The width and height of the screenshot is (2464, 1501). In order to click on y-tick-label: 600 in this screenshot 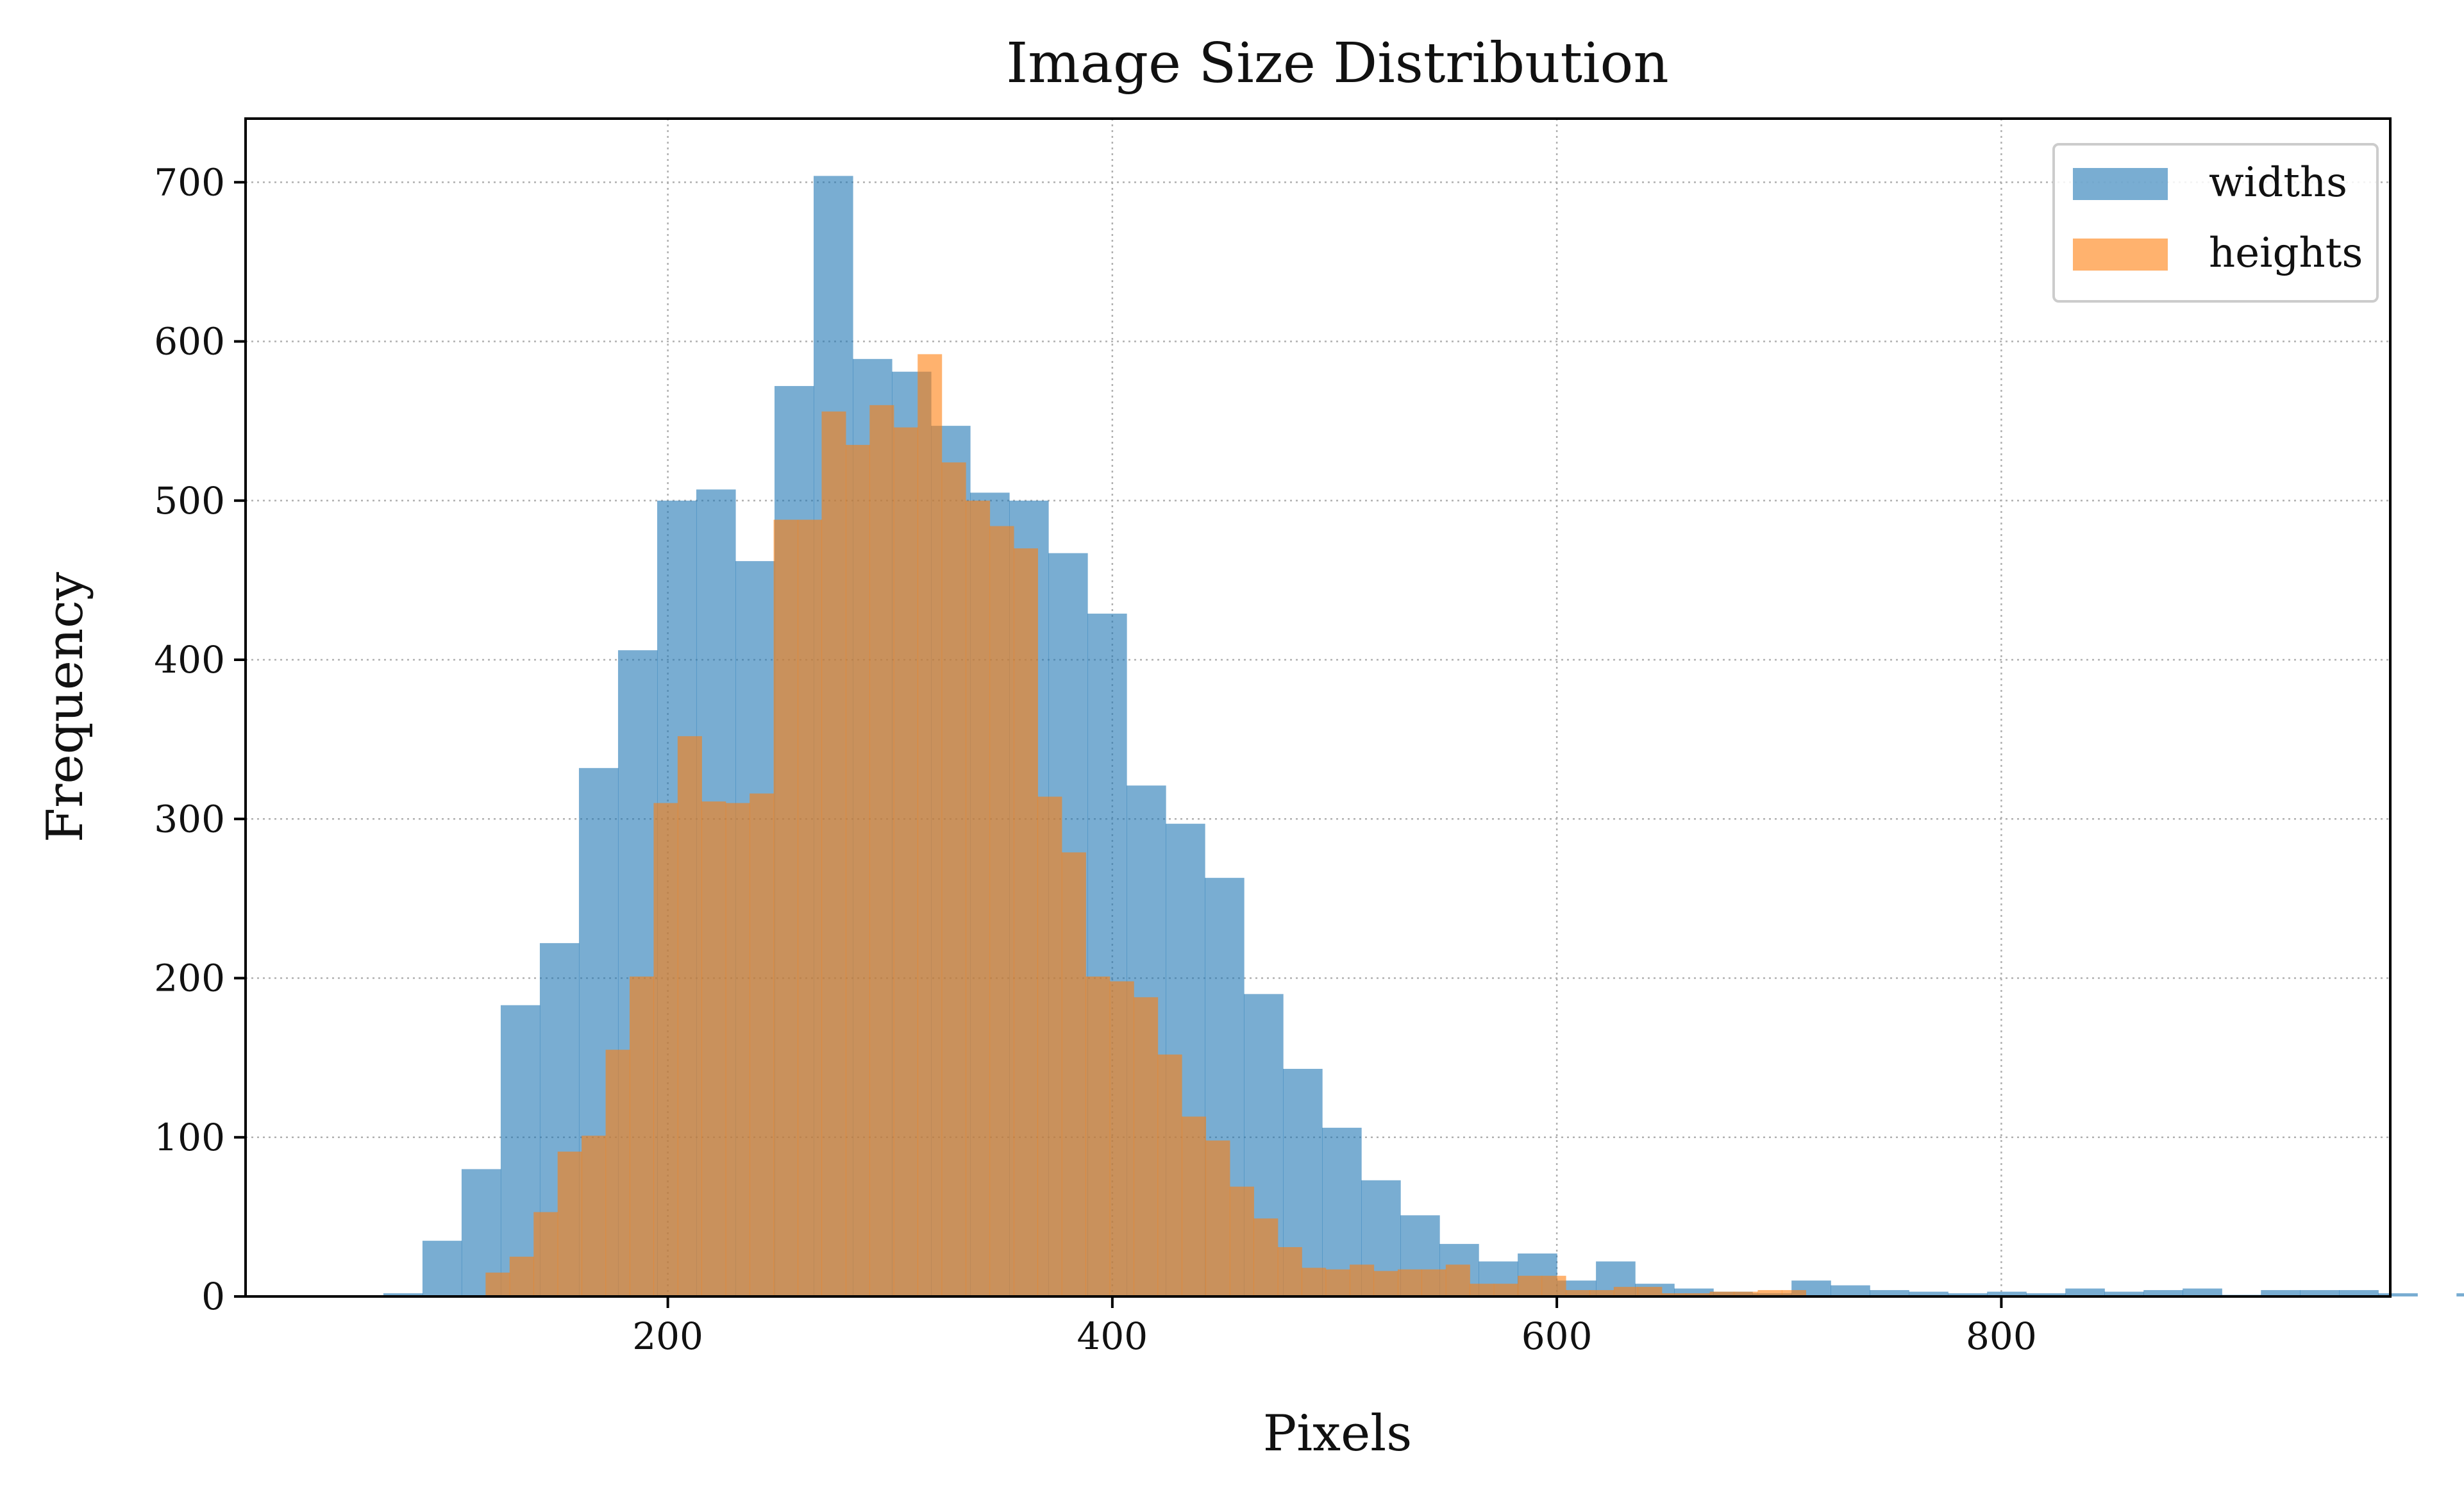, I will do `click(189, 342)`.